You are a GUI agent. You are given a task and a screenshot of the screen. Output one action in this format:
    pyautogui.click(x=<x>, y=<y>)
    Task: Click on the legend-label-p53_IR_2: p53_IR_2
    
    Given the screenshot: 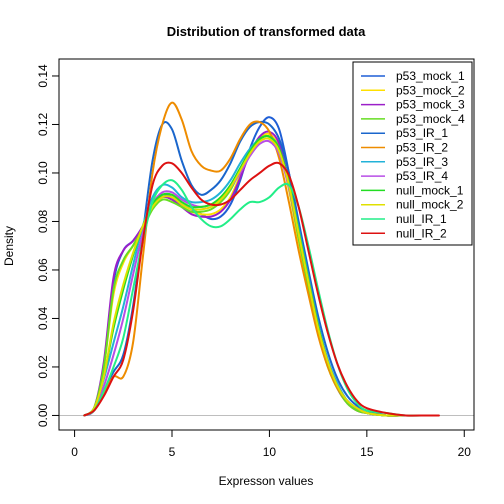 What is the action you would take?
    pyautogui.click(x=422, y=148)
    